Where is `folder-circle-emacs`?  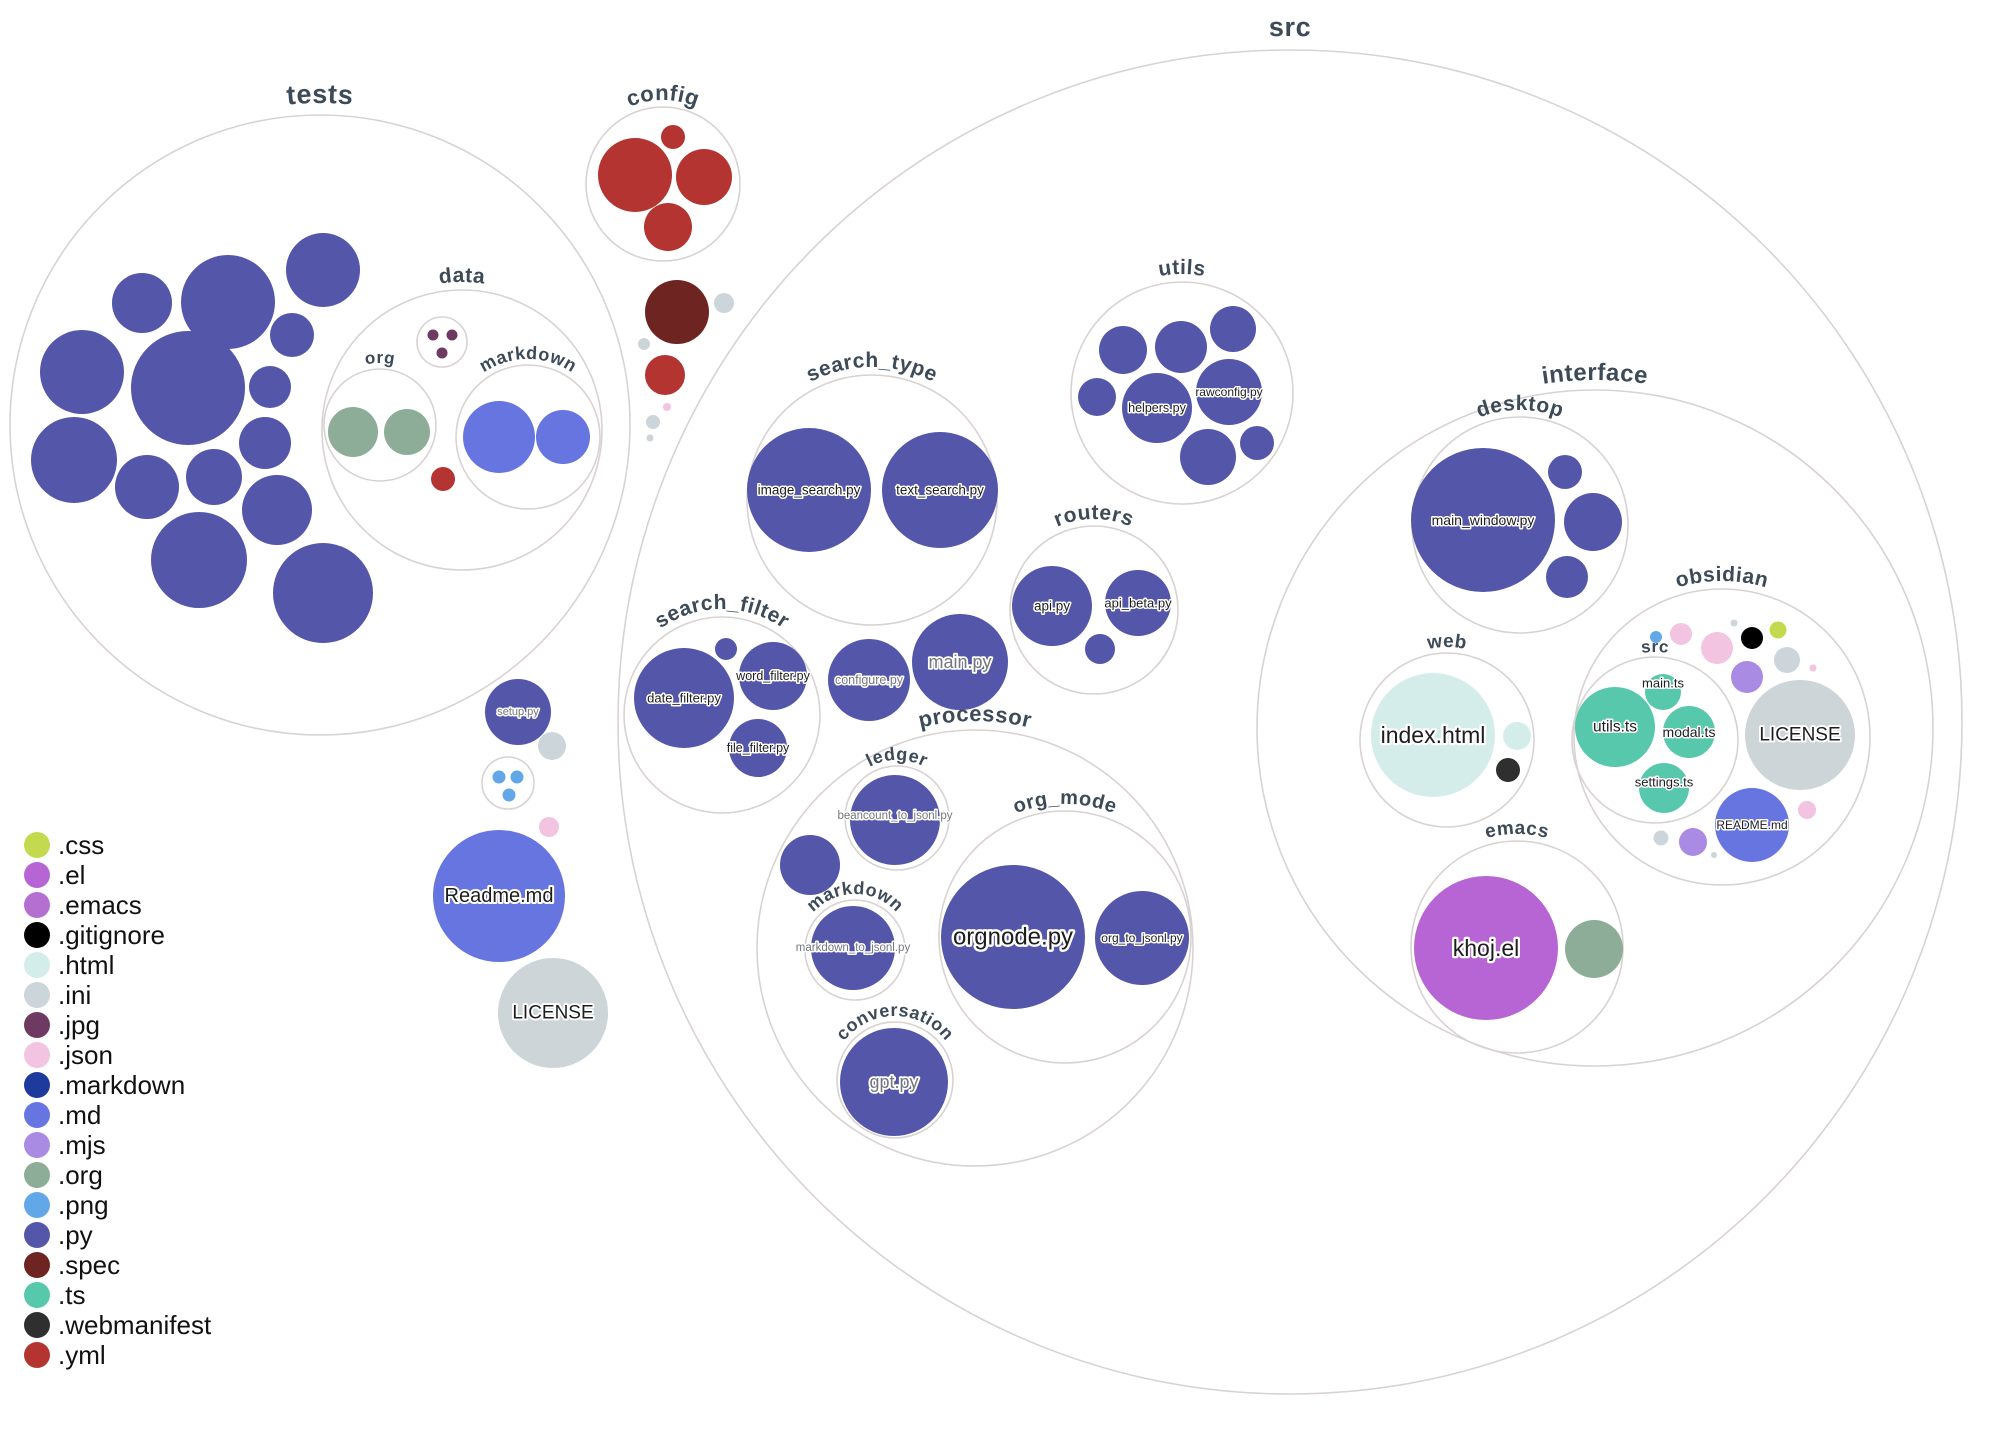
folder-circle-emacs is located at coordinates (1517, 947).